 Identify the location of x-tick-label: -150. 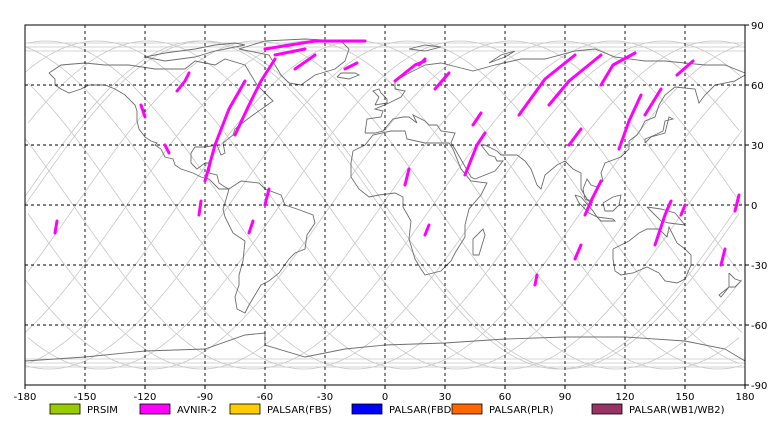
(85, 397).